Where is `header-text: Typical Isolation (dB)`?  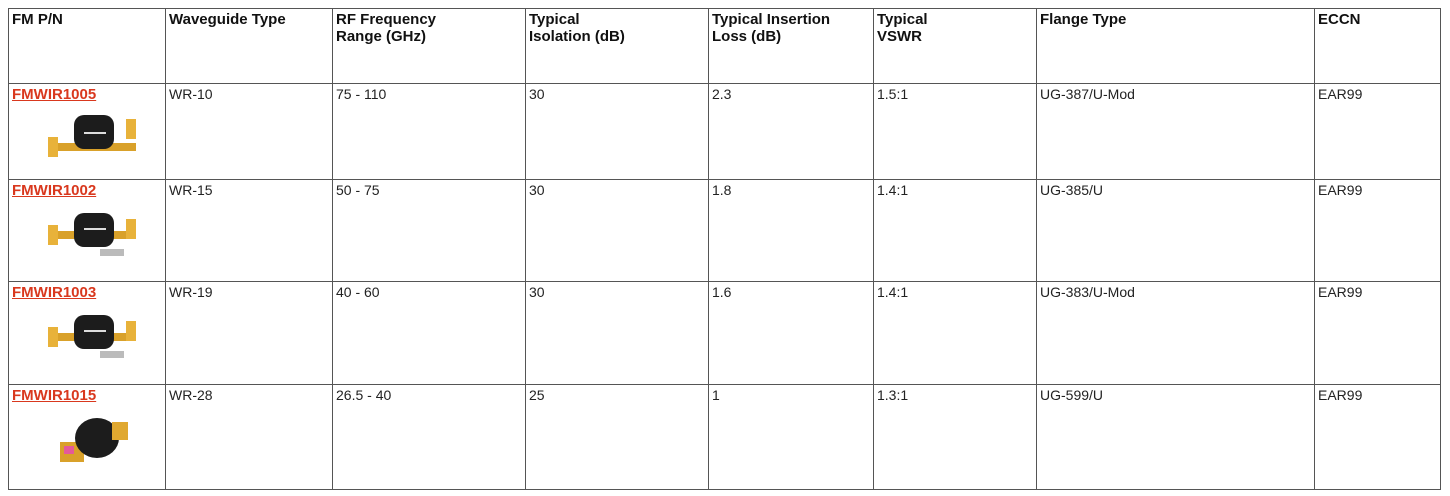
header-text: Typical Isolation (dB) is located at coordinates (577, 28).